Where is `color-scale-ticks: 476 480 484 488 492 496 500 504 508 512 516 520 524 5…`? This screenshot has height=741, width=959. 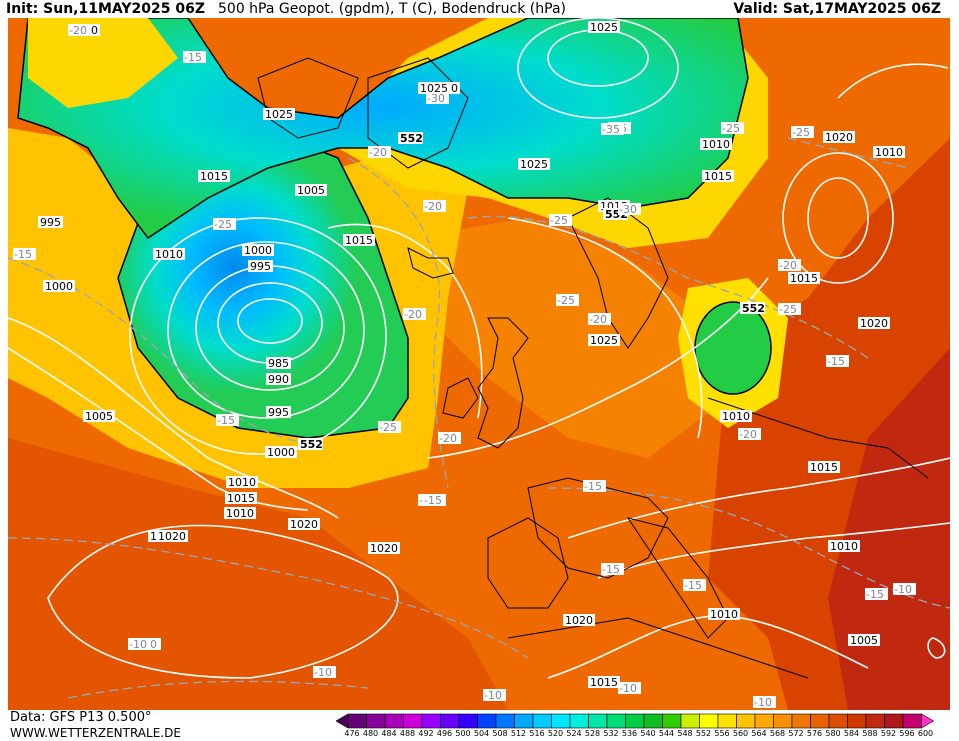 color-scale-ticks: 476 480 484 488 492 496 500 504 508 512 516 520 524 5… is located at coordinates (646, 735).